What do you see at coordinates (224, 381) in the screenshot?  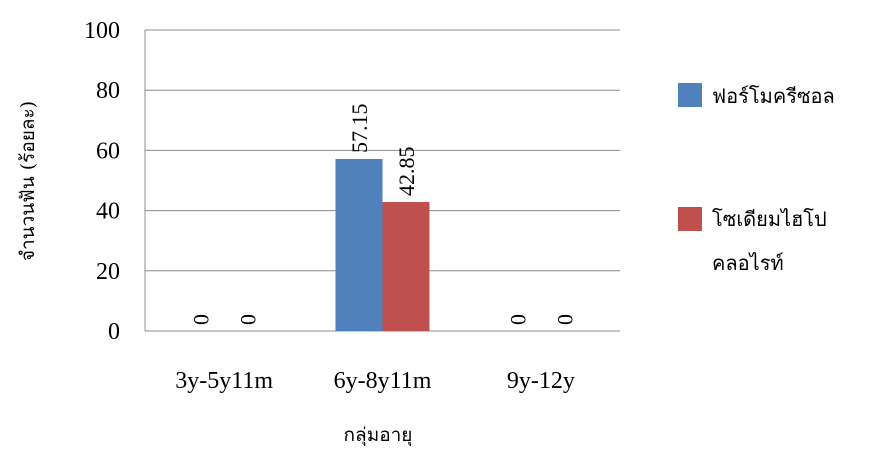 I see `x-tick-label: 3y-5y11m` at bounding box center [224, 381].